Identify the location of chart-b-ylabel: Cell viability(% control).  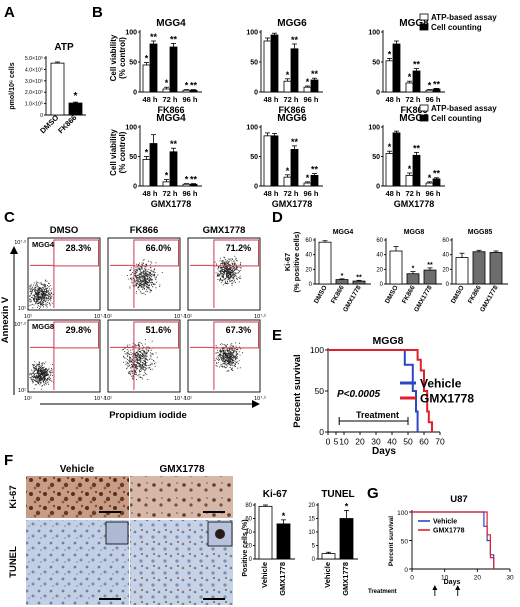
(118, 57).